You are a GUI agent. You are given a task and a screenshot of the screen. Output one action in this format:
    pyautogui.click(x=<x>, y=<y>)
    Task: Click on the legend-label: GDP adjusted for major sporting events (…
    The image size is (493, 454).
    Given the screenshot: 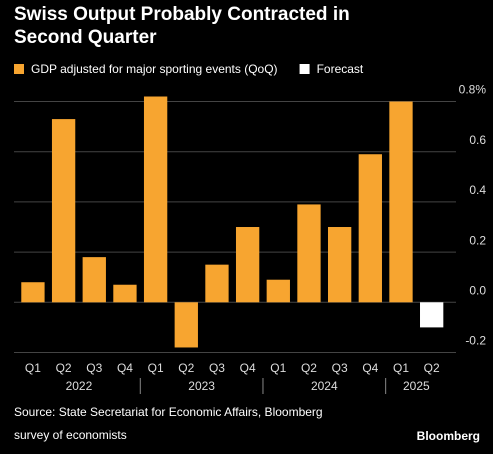 What is the action you would take?
    pyautogui.click(x=154, y=69)
    